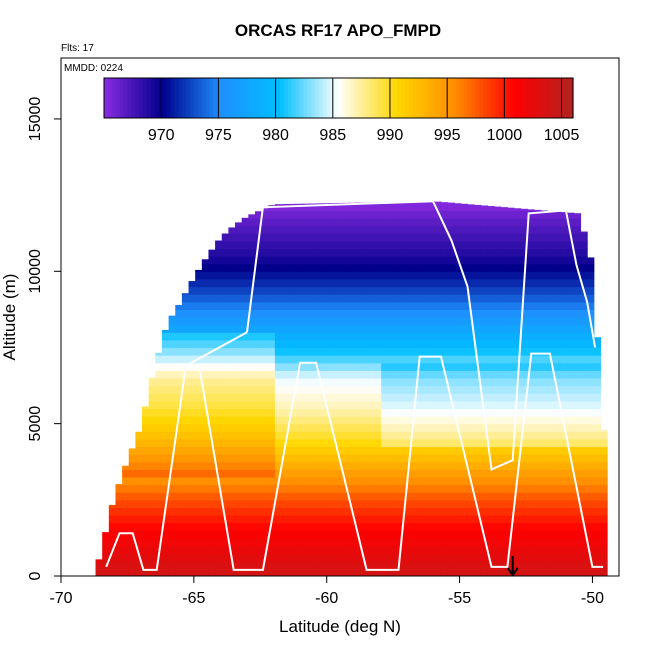  I want to click on colorbar-tick-label: 1000, so click(505, 135).